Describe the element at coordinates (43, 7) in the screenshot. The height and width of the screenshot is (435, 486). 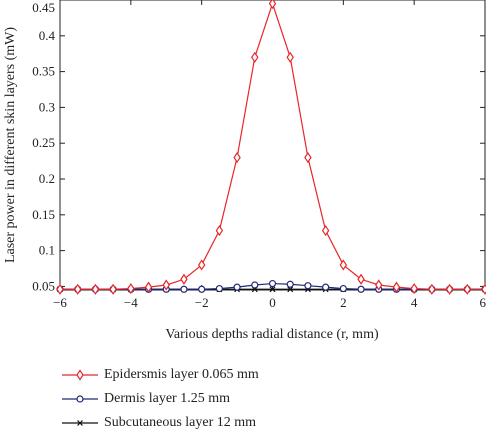
I see `y-tick-label: 0.45` at that location.